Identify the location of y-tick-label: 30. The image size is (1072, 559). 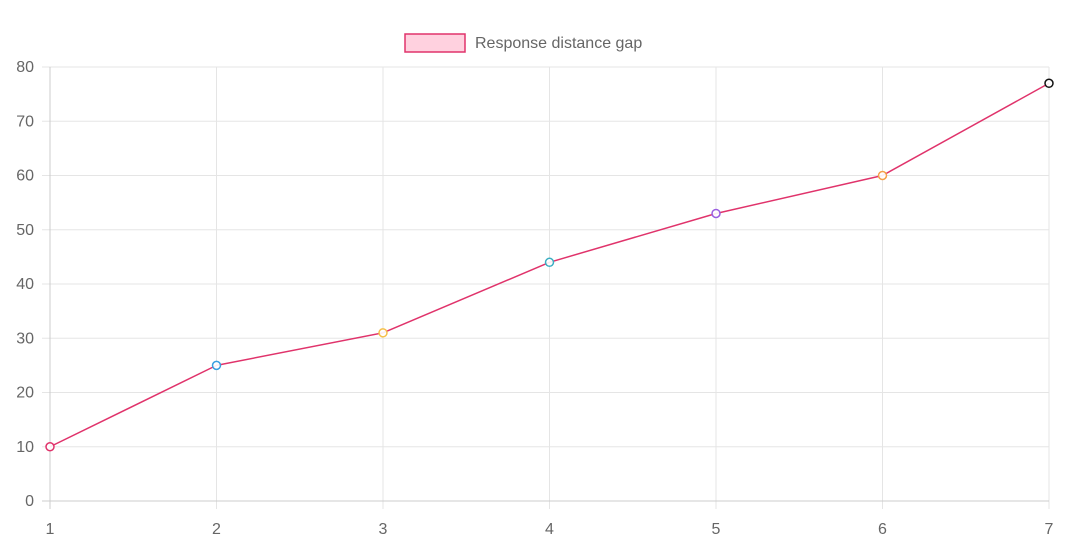
(25, 338).